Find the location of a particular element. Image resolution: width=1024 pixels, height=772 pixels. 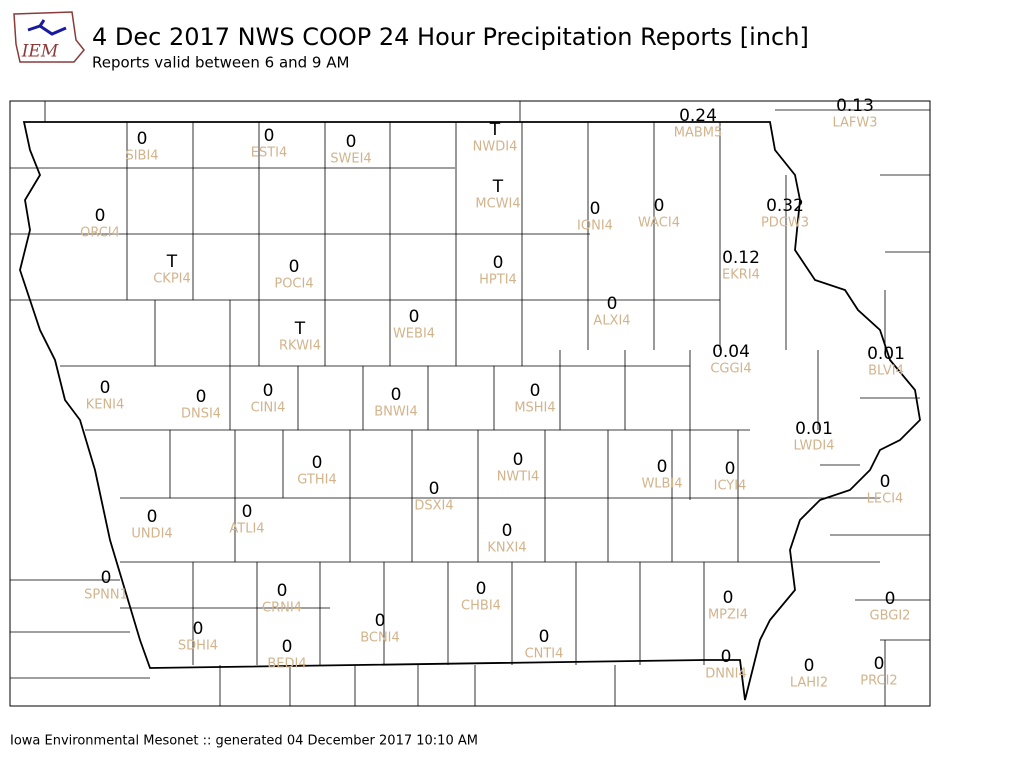

station-id: MABM5 is located at coordinates (698, 133).